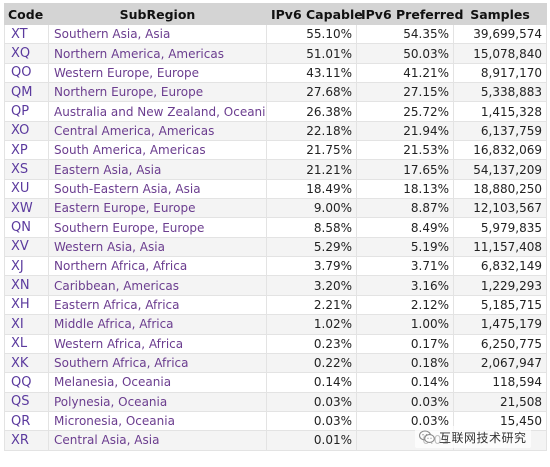 This screenshot has width=550, height=467. I want to click on cell-code: XN, so click(26, 285).